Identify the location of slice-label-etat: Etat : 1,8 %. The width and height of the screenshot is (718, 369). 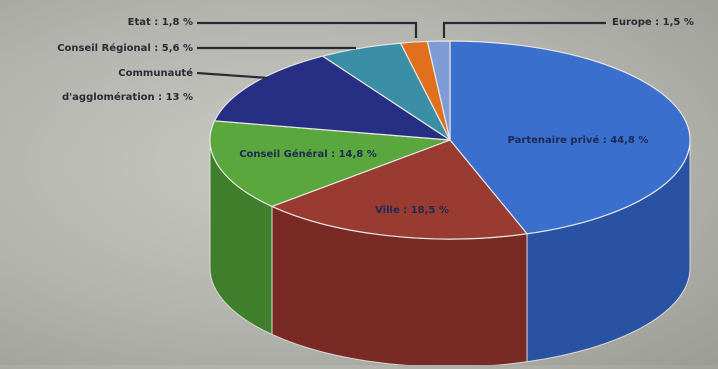
(160, 22).